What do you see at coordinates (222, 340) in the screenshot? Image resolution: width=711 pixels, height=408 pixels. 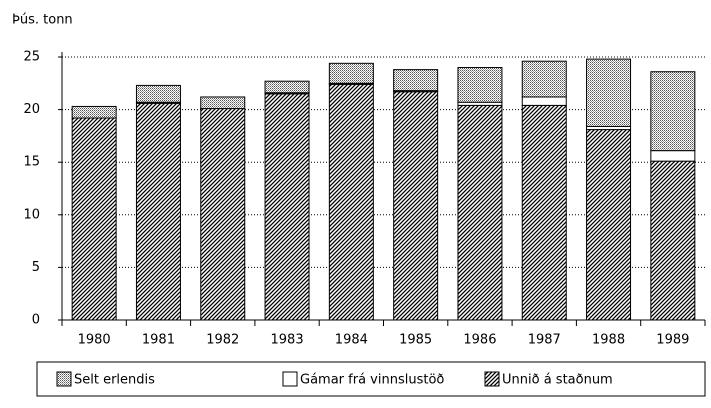 I see `x-tick-label: 1982` at bounding box center [222, 340].